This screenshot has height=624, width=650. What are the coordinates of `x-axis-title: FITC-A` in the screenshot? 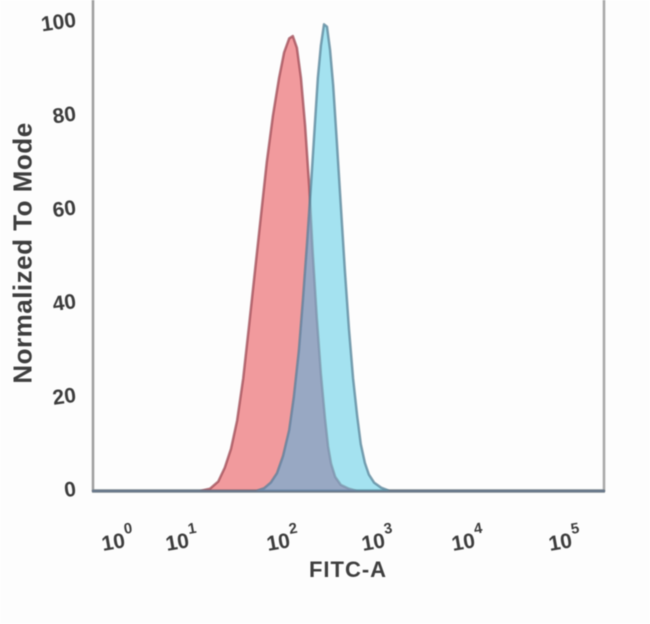 It's located at (348, 569).